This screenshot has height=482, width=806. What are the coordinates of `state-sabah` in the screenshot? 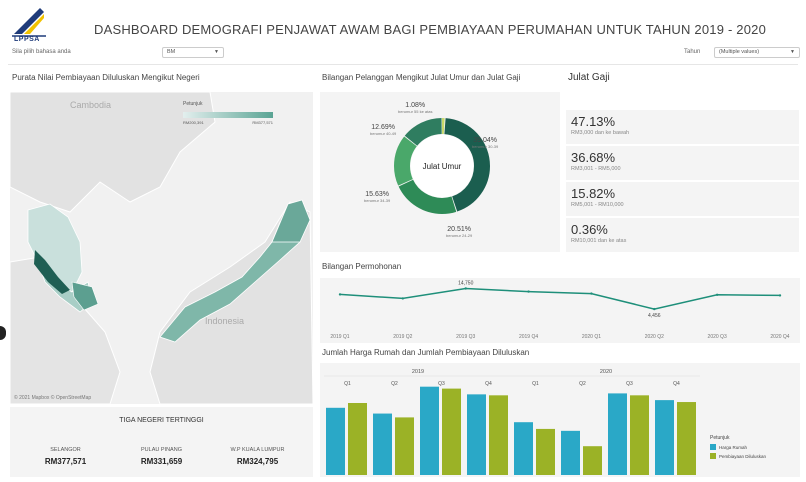 It's located at (291, 221).